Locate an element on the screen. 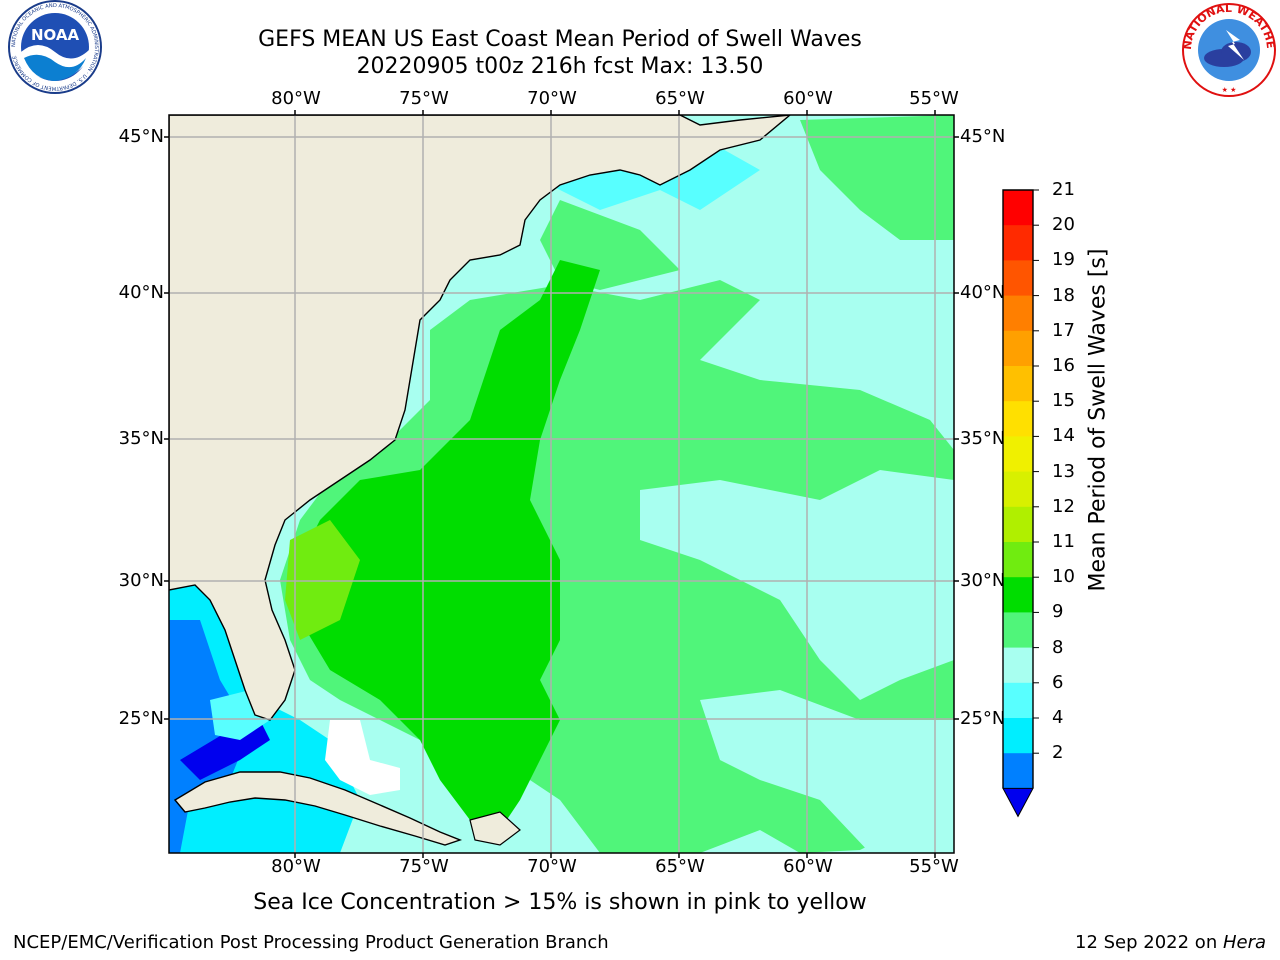 This screenshot has height=960, width=1280. colorbar-tick-label: 13 is located at coordinates (1063, 471).